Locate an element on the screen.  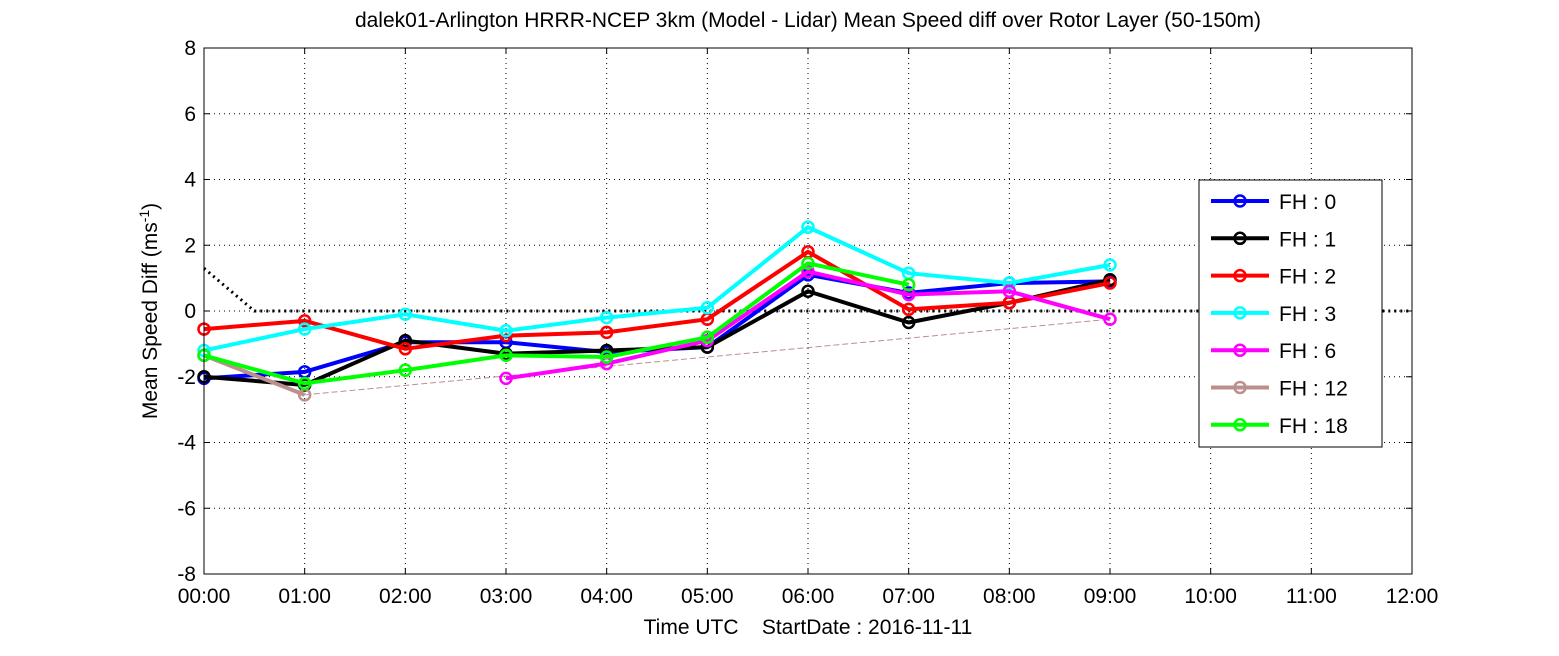
x-tick-label: 03:00 is located at coordinates (506, 596).